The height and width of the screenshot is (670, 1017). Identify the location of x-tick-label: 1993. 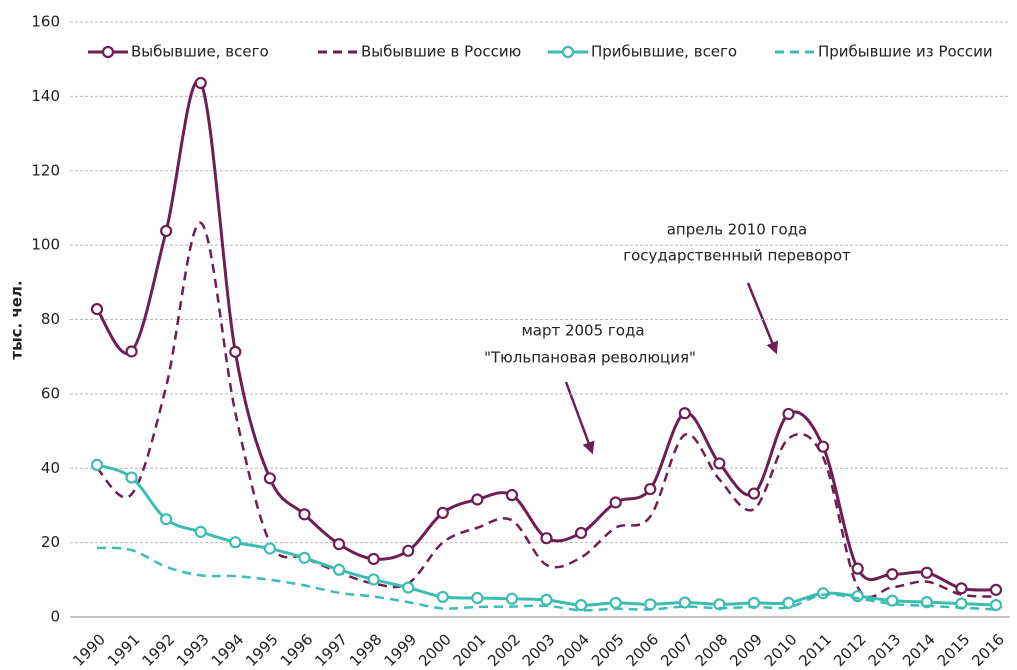
(193, 650).